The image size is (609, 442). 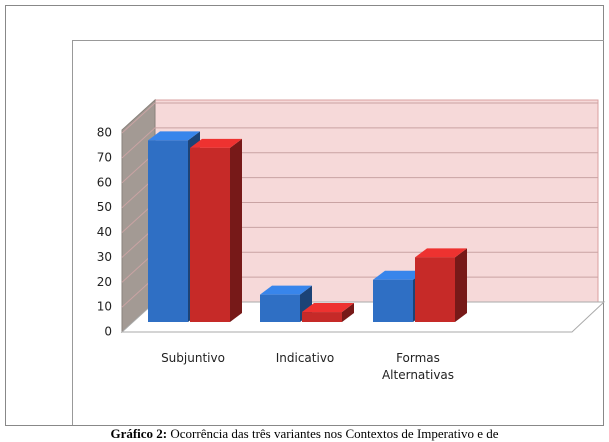 What do you see at coordinates (139, 433) in the screenshot?
I see `caption-label: Gráfico 2:` at bounding box center [139, 433].